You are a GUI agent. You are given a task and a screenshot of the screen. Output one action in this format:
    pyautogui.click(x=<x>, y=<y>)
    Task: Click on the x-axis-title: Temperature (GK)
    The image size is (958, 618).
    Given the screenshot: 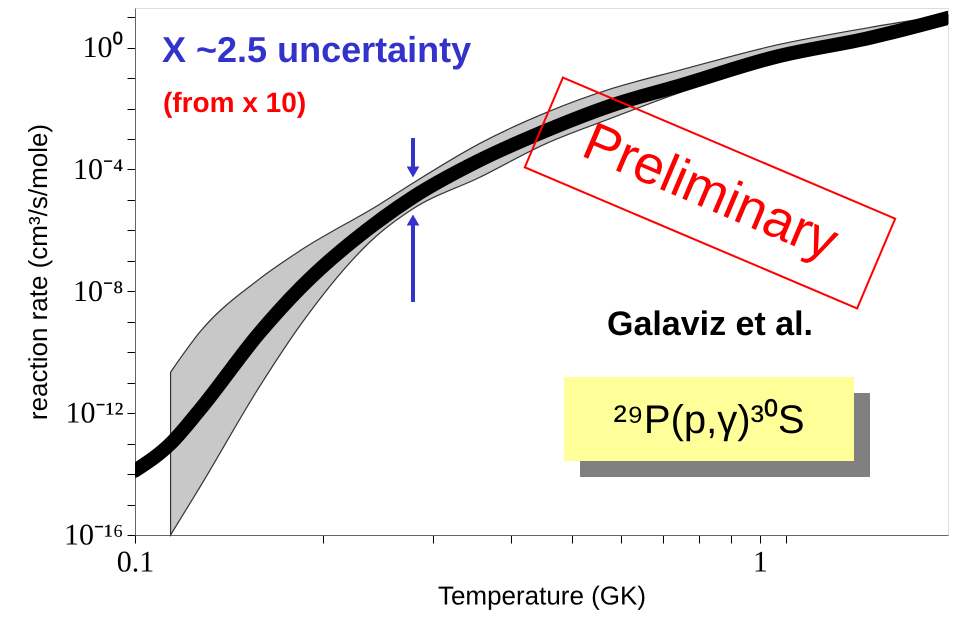 What is the action you would take?
    pyautogui.click(x=542, y=595)
    